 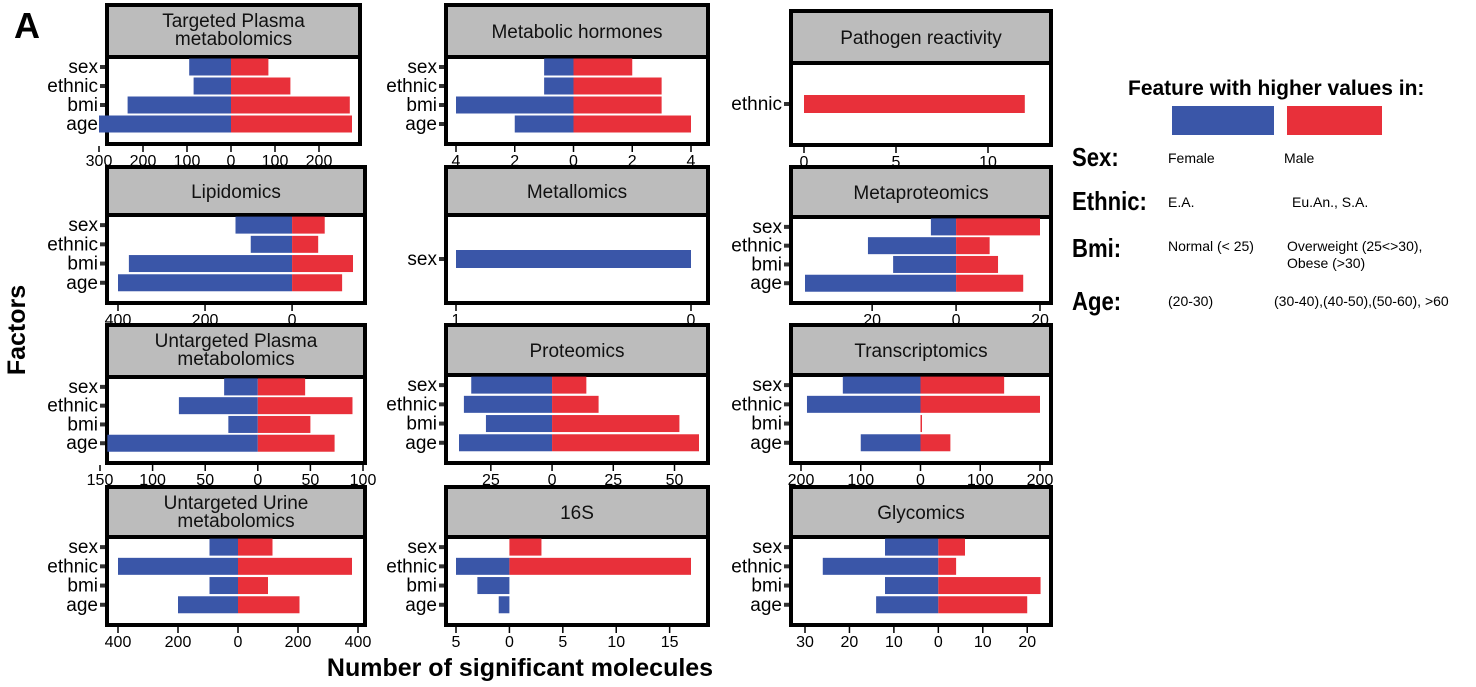 I want to click on x-tick-label: 100, so click(x=363, y=480).